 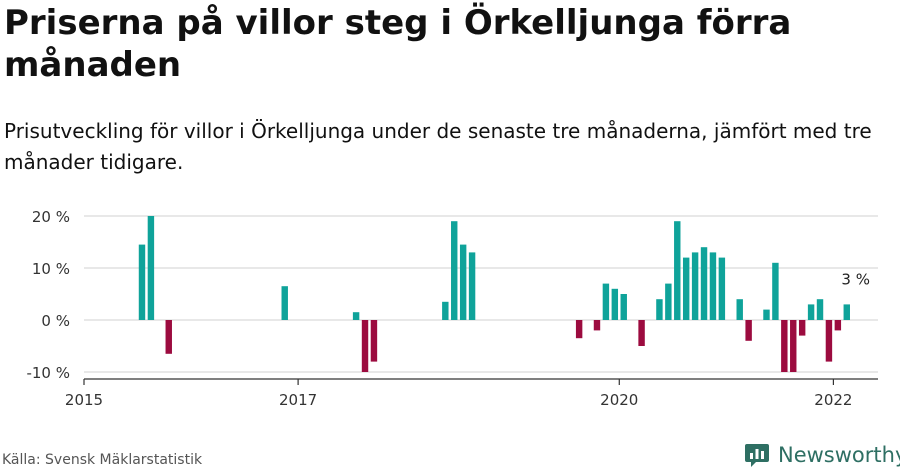 What do you see at coordinates (619, 400) in the screenshot?
I see `x-tick-label: 2020` at bounding box center [619, 400].